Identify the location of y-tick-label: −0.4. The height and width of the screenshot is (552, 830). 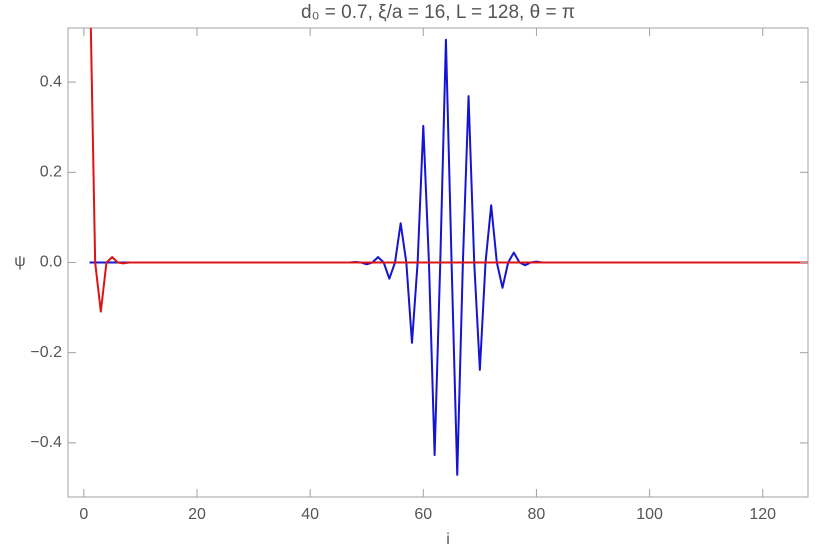
(46, 442).